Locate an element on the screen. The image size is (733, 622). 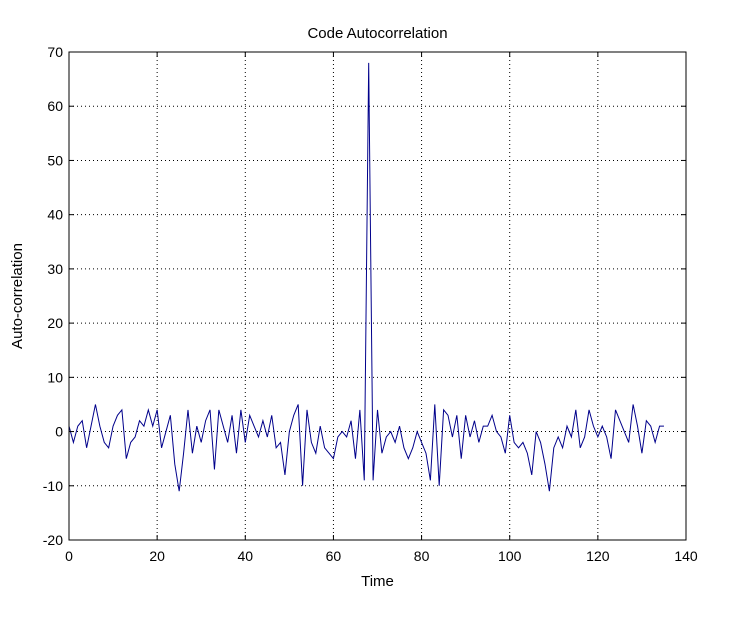
x-axis-label: Time is located at coordinates (377, 581).